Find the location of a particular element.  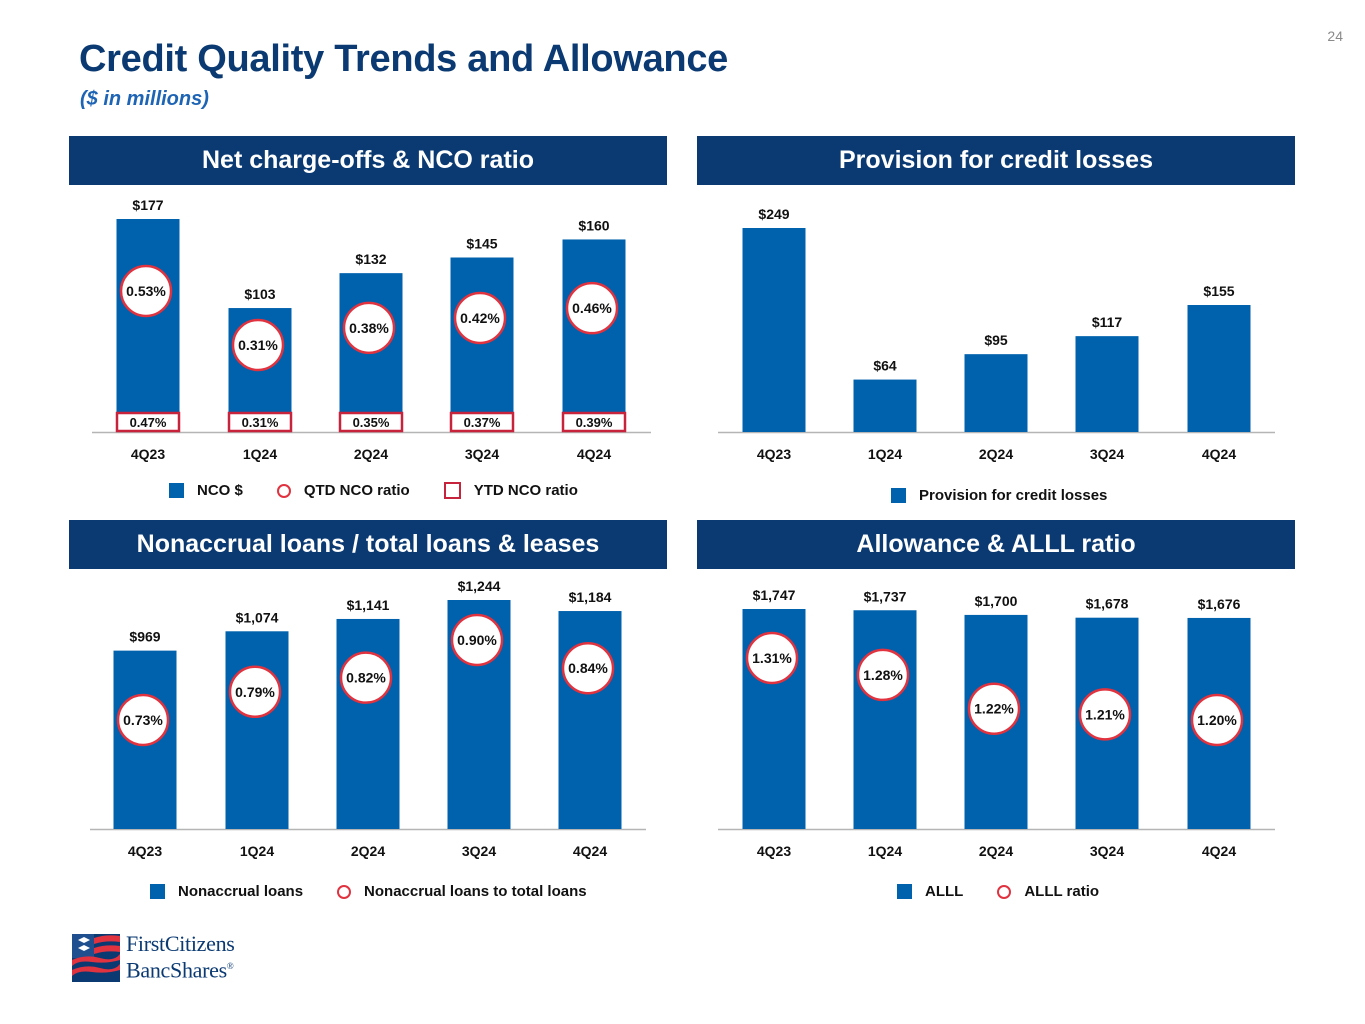

page-title: Credit Quality Trends and Allowance is located at coordinates (404, 59).